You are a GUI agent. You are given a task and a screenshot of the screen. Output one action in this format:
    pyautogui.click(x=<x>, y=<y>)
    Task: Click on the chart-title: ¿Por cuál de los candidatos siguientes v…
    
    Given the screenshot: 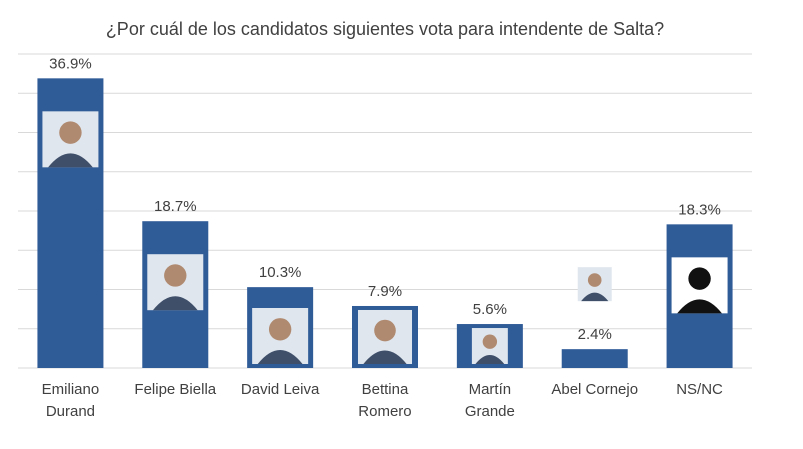 What is the action you would take?
    pyautogui.click(x=385, y=29)
    